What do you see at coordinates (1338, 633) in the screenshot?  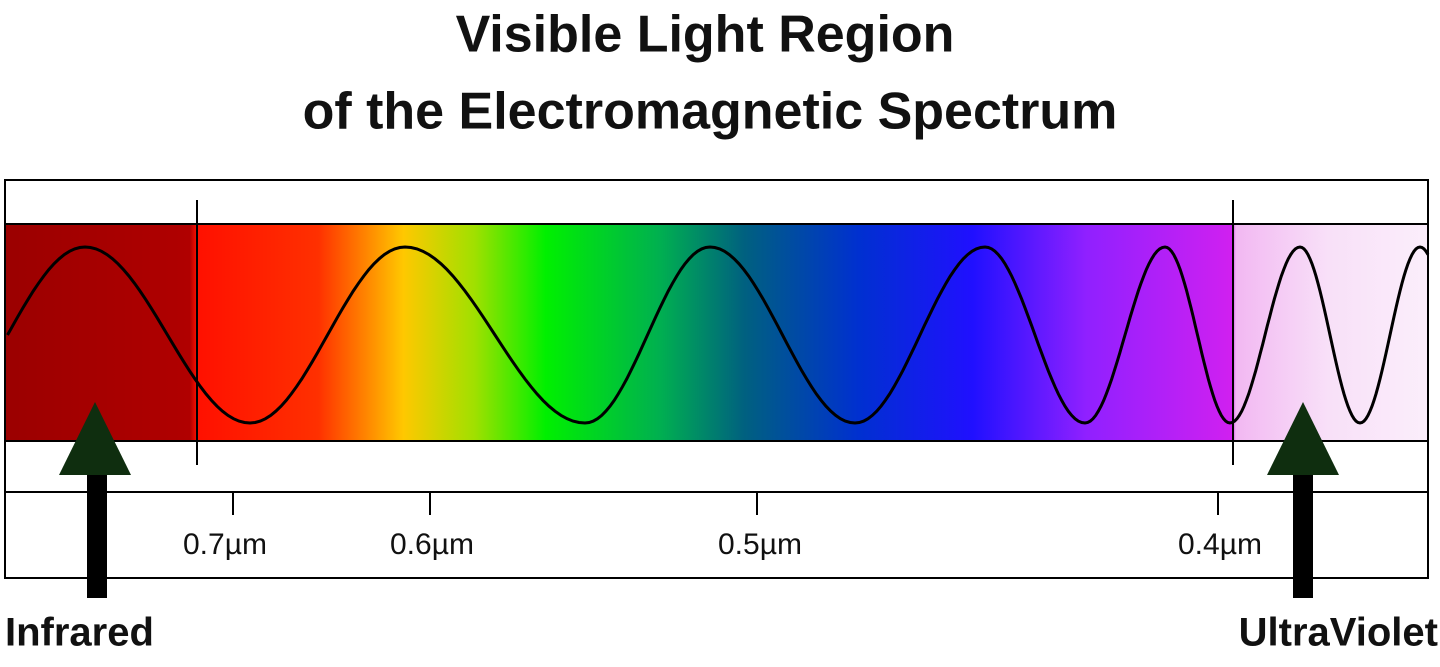 I see `arrow-label: UltraViolet` at bounding box center [1338, 633].